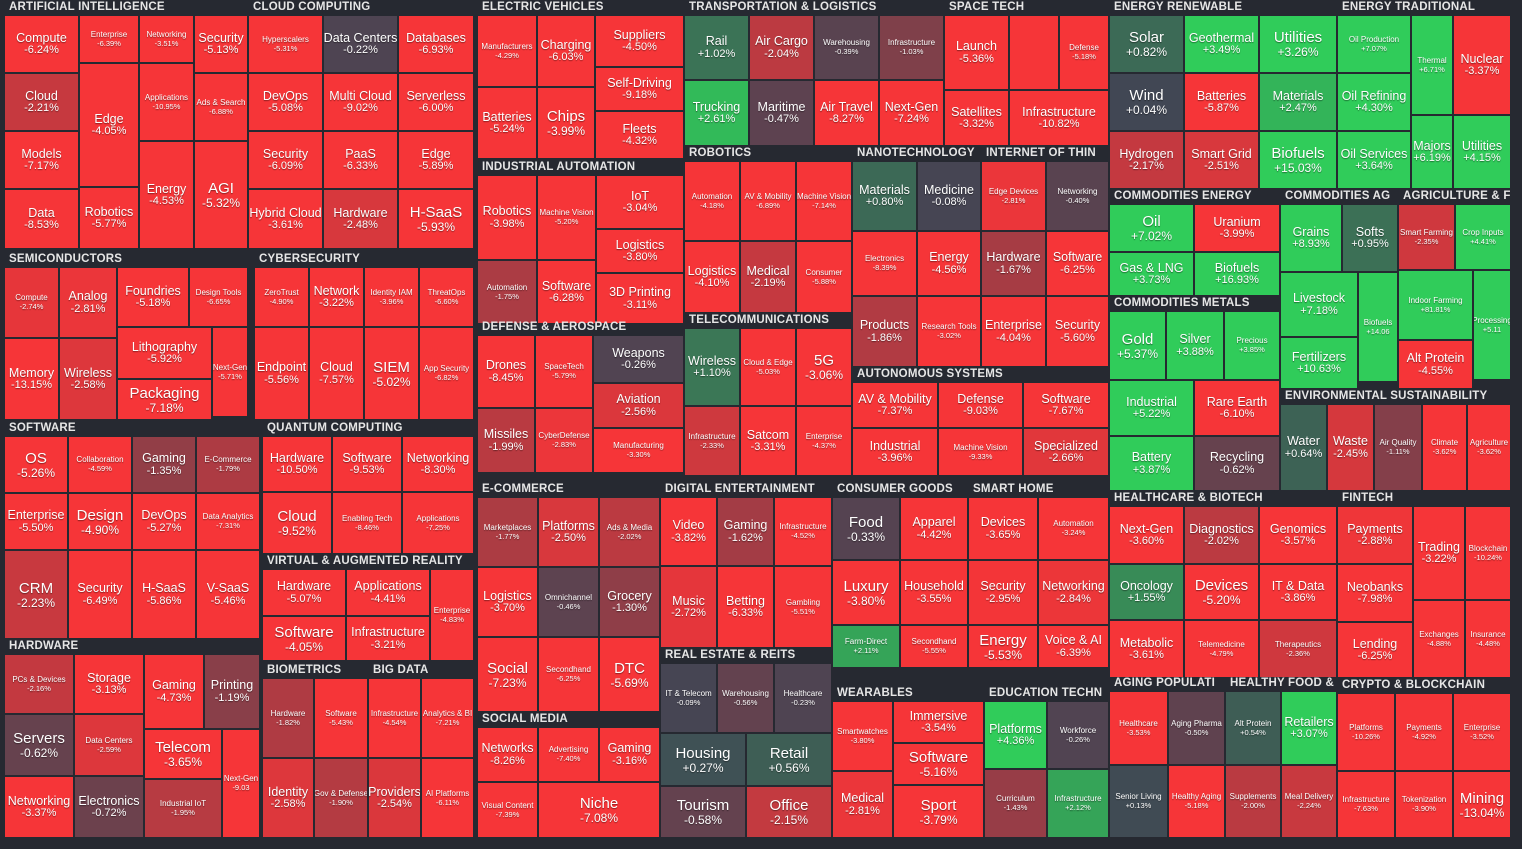 This screenshot has height=849, width=1522. Describe the element at coordinates (846, 47) in the screenshot. I see `tile-warehousing: Warehousing -0.39%` at that location.